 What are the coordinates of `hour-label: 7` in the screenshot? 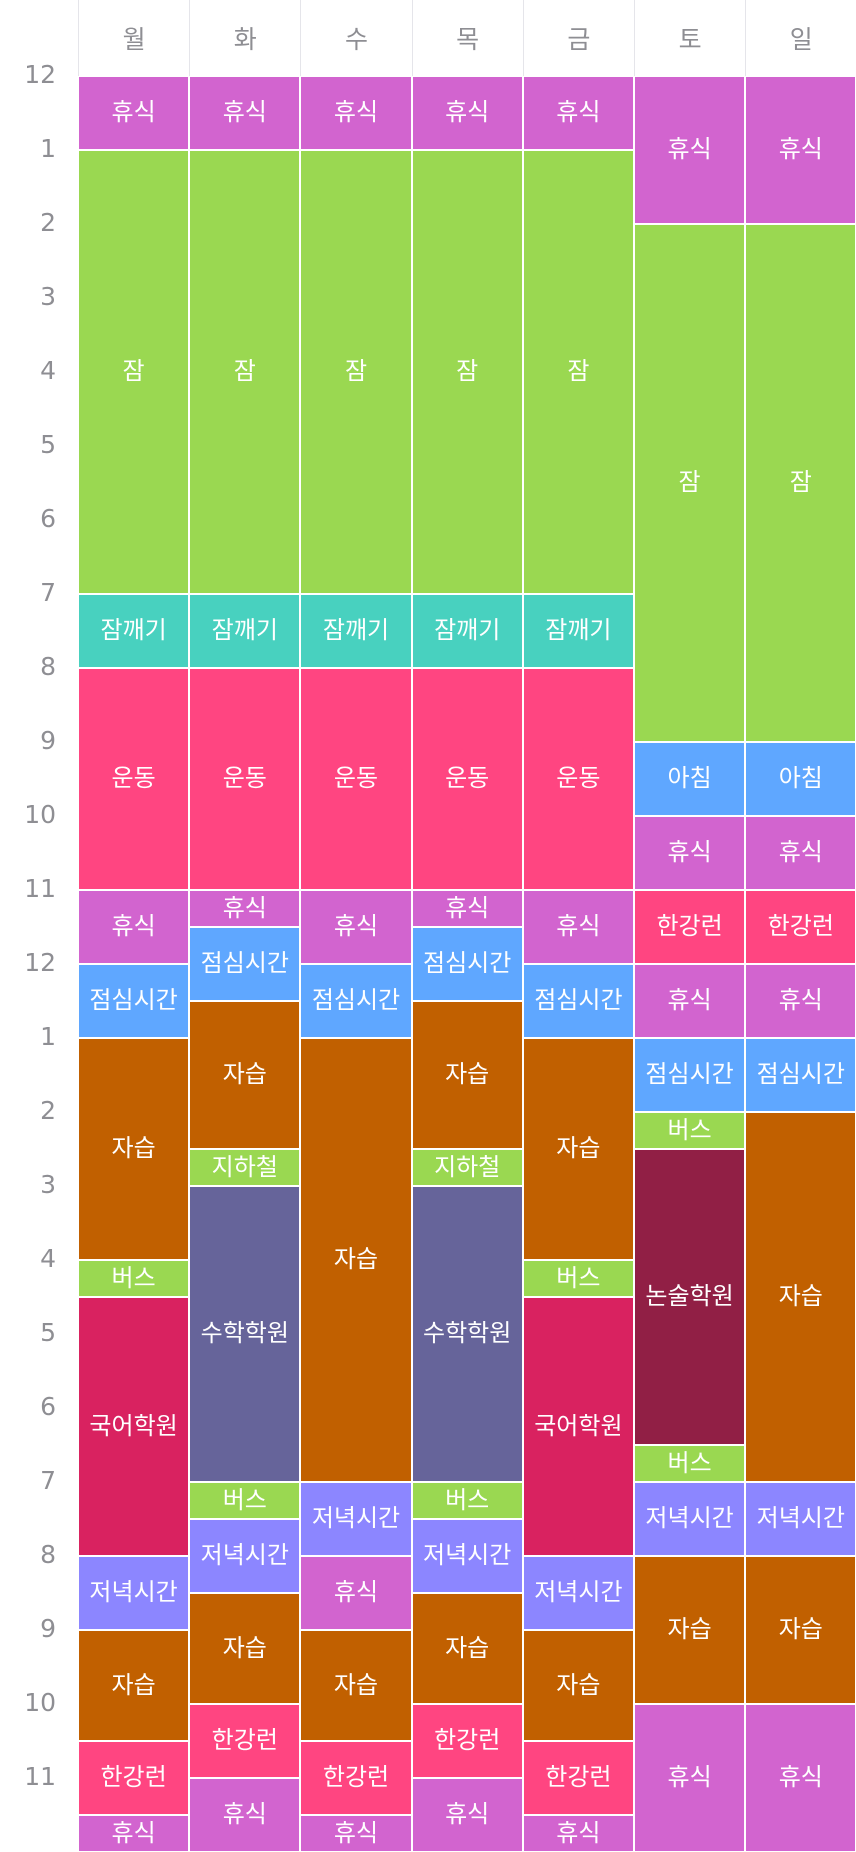 It's located at (48, 1481).